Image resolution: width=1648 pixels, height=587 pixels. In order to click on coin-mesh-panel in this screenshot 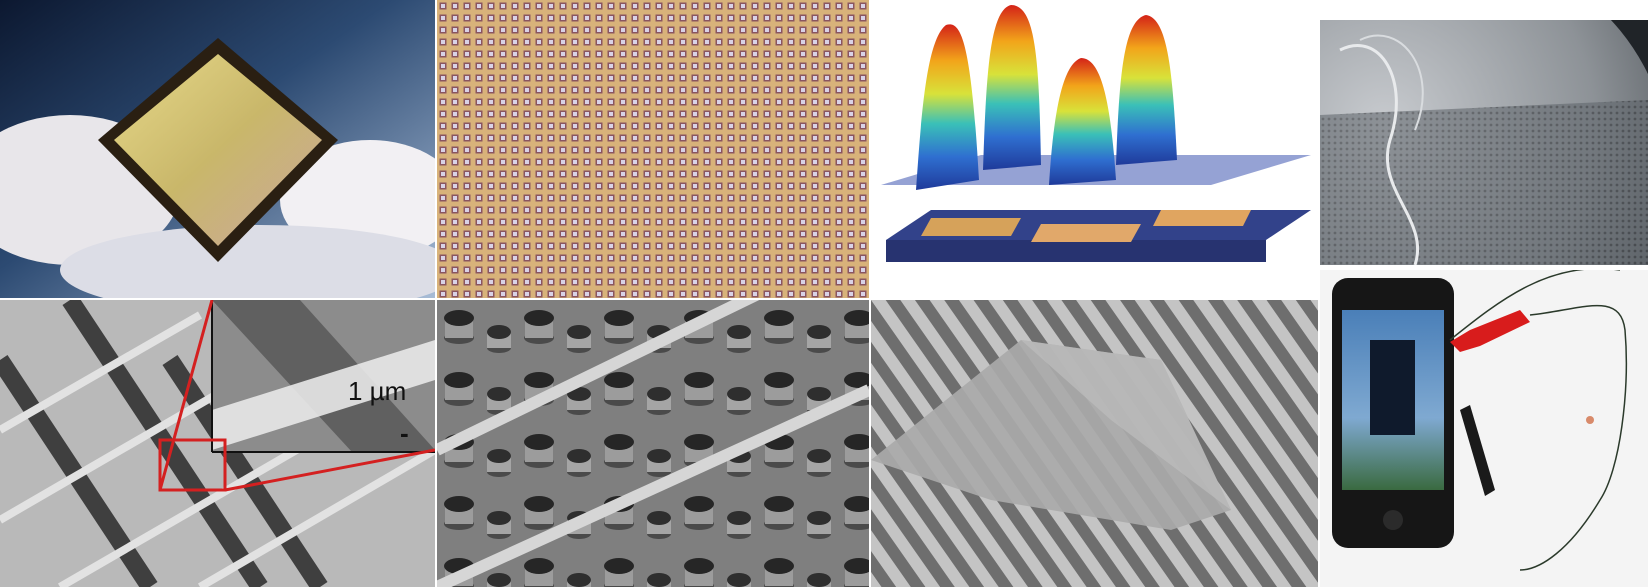, I will do `click(1484, 142)`.